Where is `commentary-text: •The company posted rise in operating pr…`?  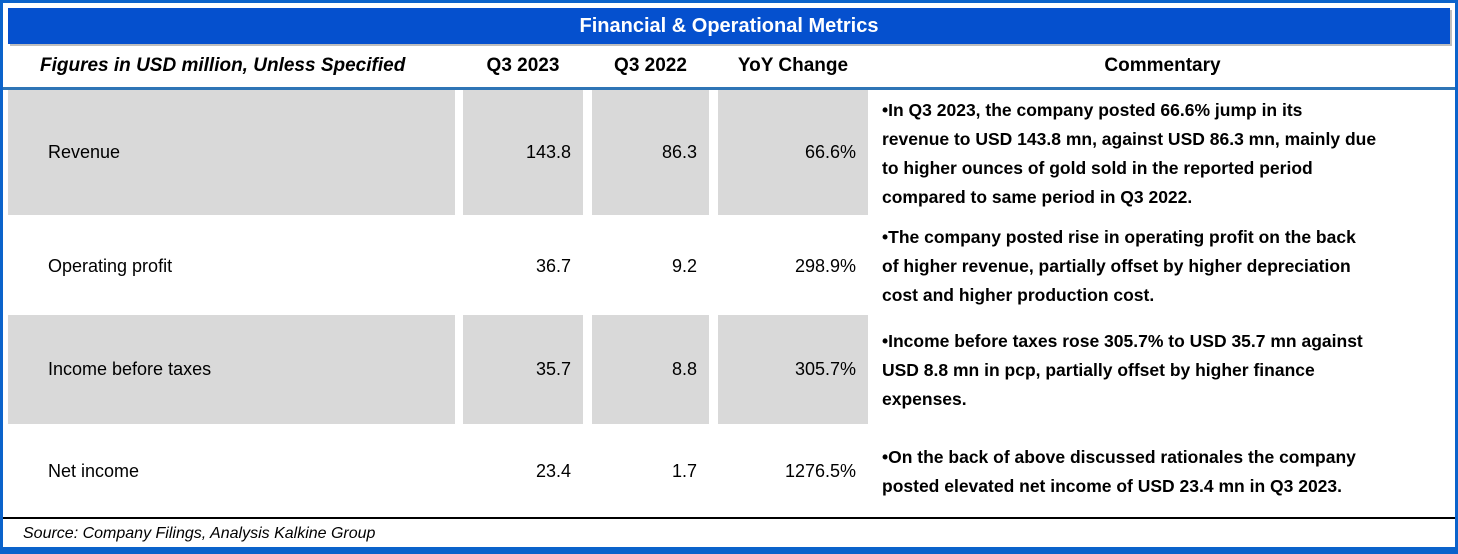
commentary-text: •The company posted rise in operating pr… is located at coordinates (1119, 265).